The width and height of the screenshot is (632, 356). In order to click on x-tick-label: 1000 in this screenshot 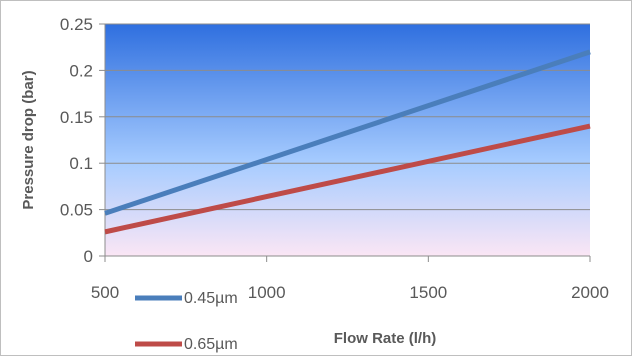, I will do `click(267, 292)`.